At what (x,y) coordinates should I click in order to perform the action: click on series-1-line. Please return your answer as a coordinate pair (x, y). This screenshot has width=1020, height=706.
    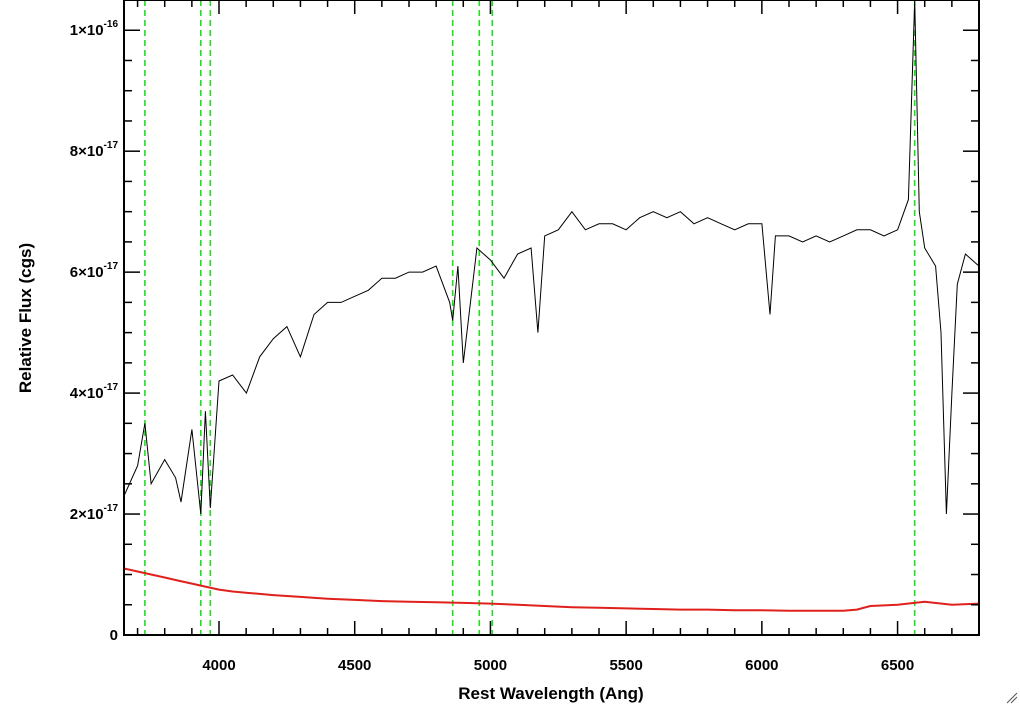
    Looking at the image, I should click on (551, 589).